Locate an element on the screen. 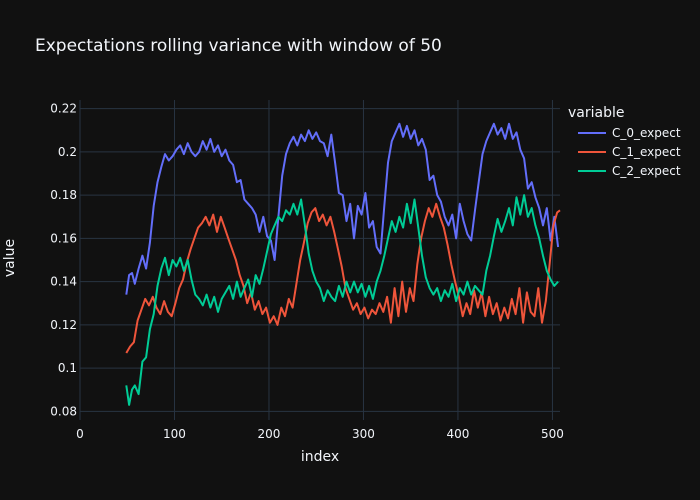 This screenshot has width=700, height=500. y-tick-label: 0.14 is located at coordinates (63, 282).